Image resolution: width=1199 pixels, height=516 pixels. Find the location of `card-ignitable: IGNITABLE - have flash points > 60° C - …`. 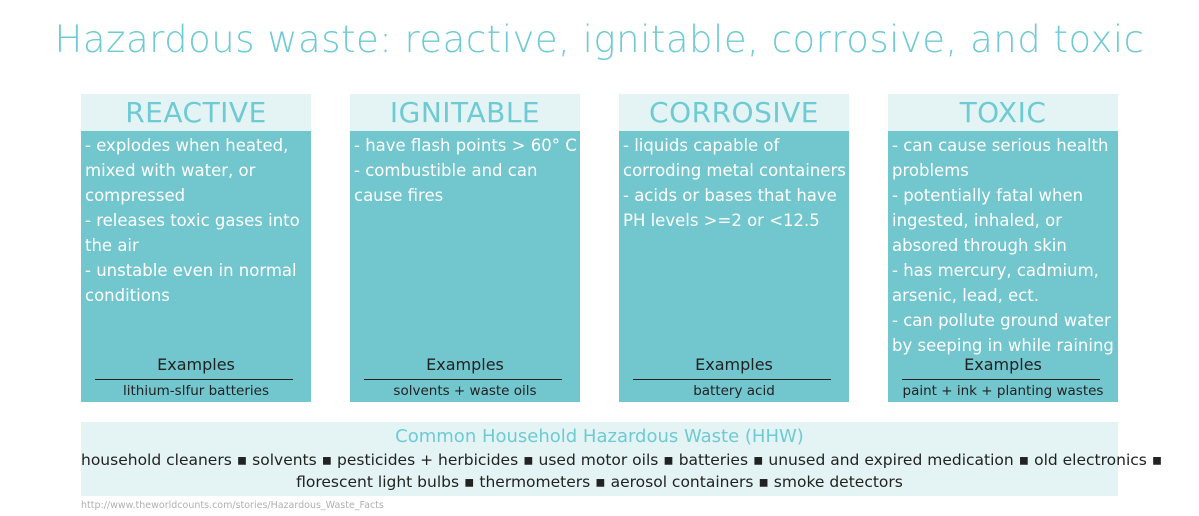

card-ignitable: IGNITABLE - have flash points > 60° C - … is located at coordinates (465, 248).